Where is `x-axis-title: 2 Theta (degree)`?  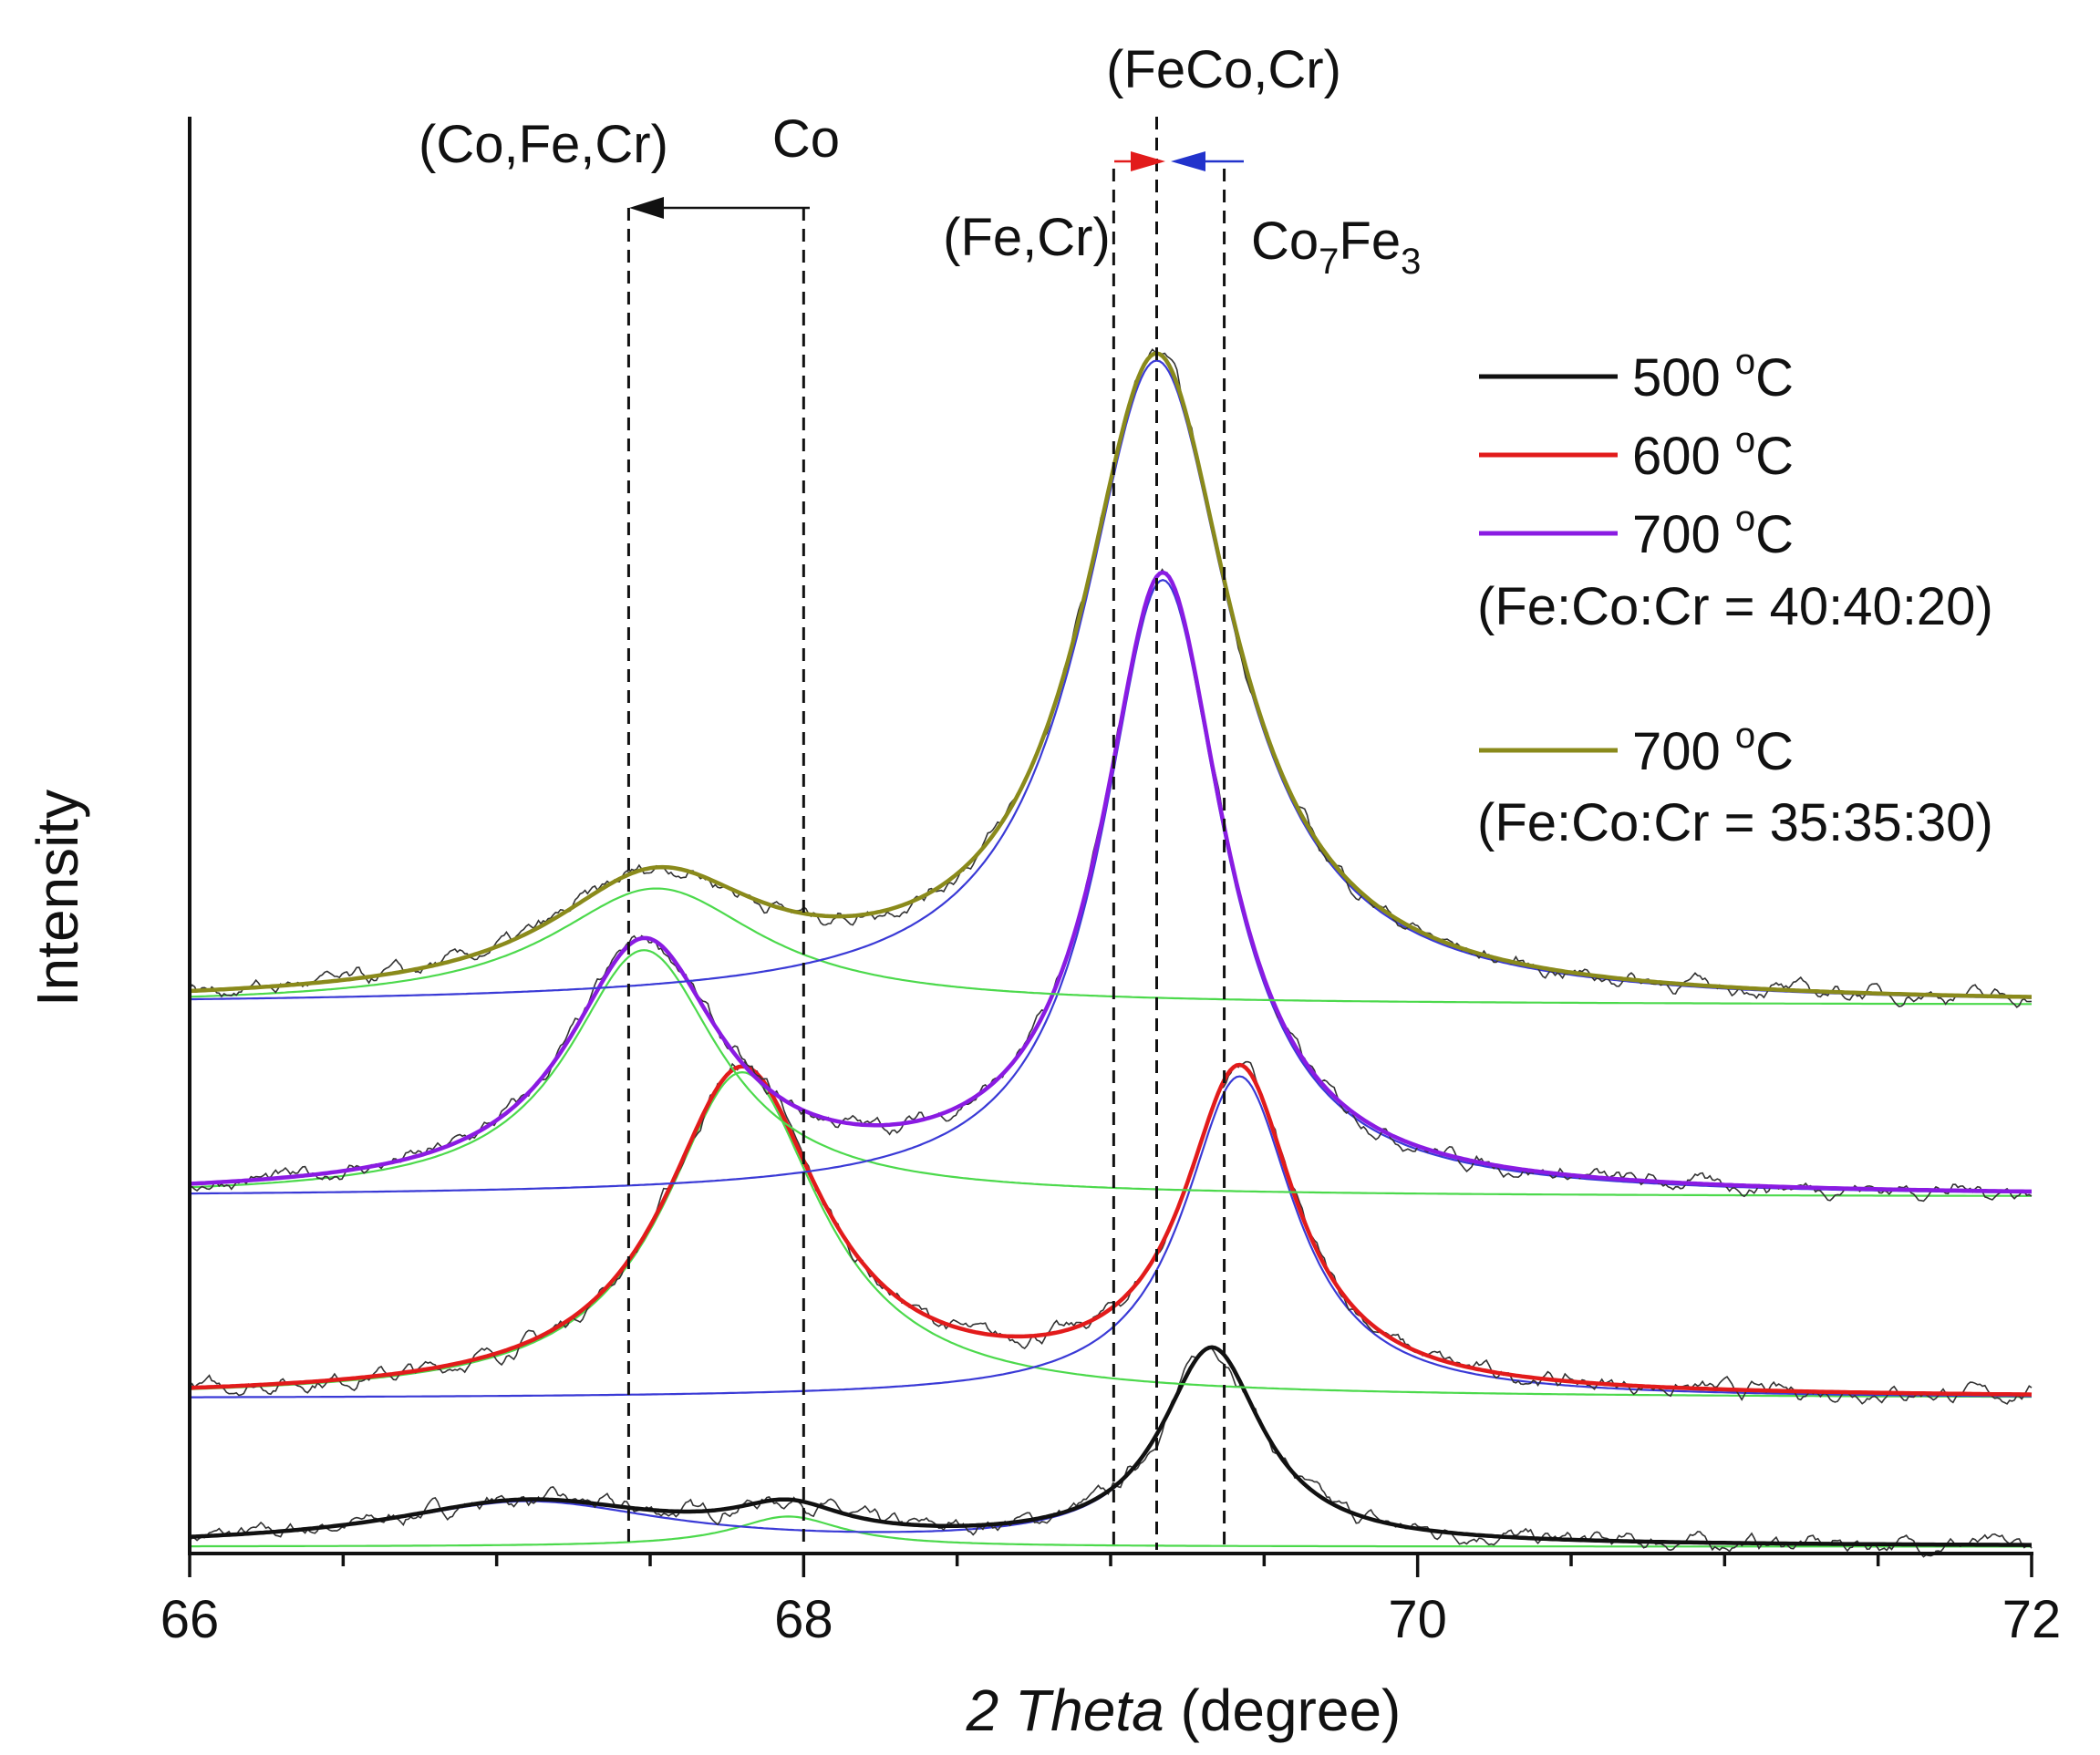 x-axis-title: 2 Theta (degree) is located at coordinates (1184, 1710).